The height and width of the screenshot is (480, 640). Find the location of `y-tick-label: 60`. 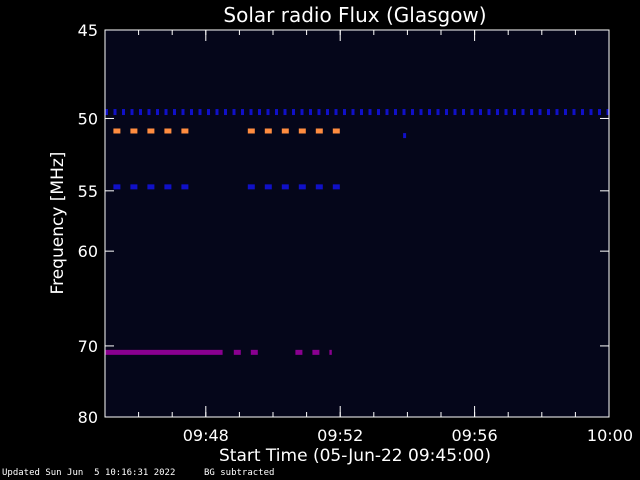

y-tick-label: 60 is located at coordinates (88, 251).